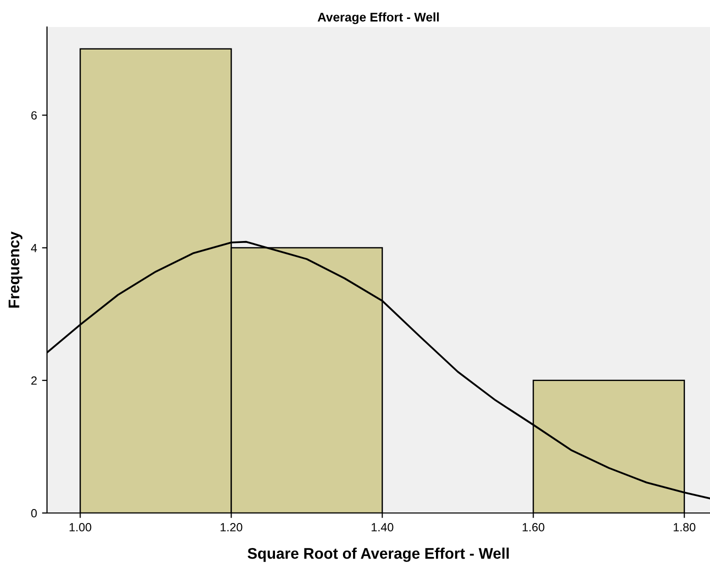 The height and width of the screenshot is (575, 710). What do you see at coordinates (81, 527) in the screenshot?
I see `x-tick-label: 1.00` at bounding box center [81, 527].